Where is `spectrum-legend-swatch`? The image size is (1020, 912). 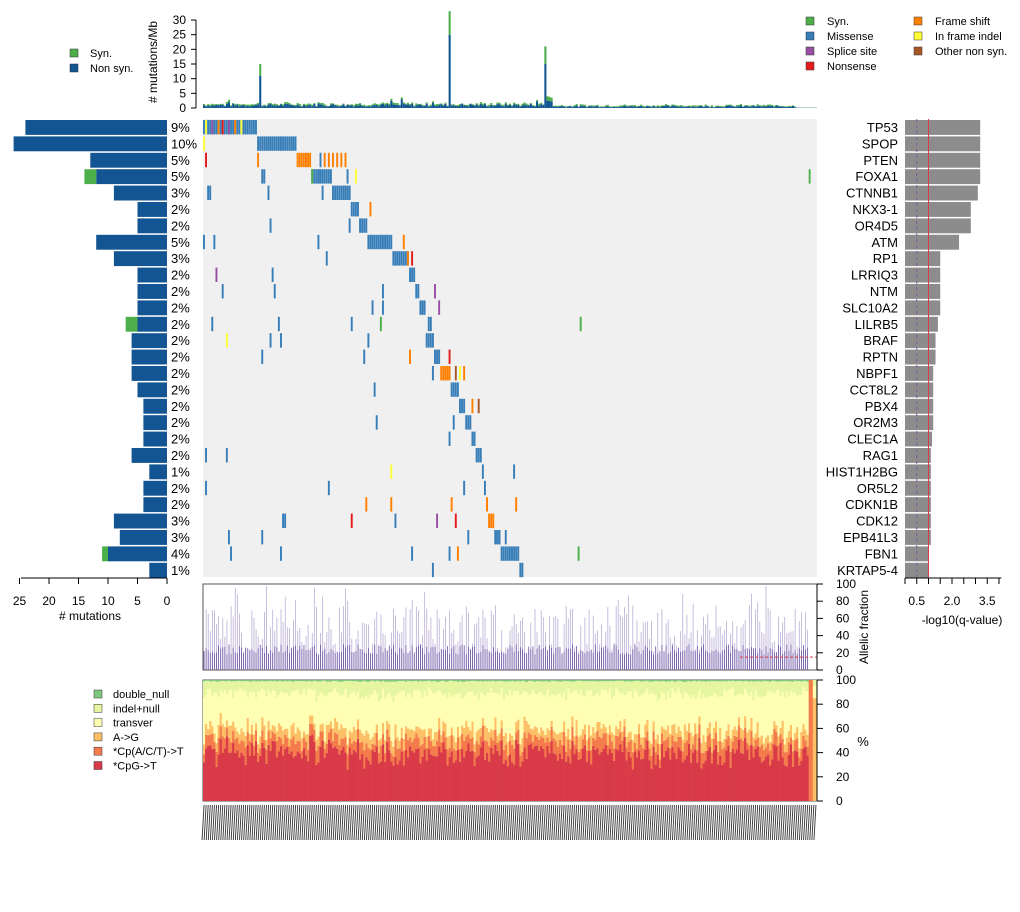 spectrum-legend-swatch is located at coordinates (98, 751).